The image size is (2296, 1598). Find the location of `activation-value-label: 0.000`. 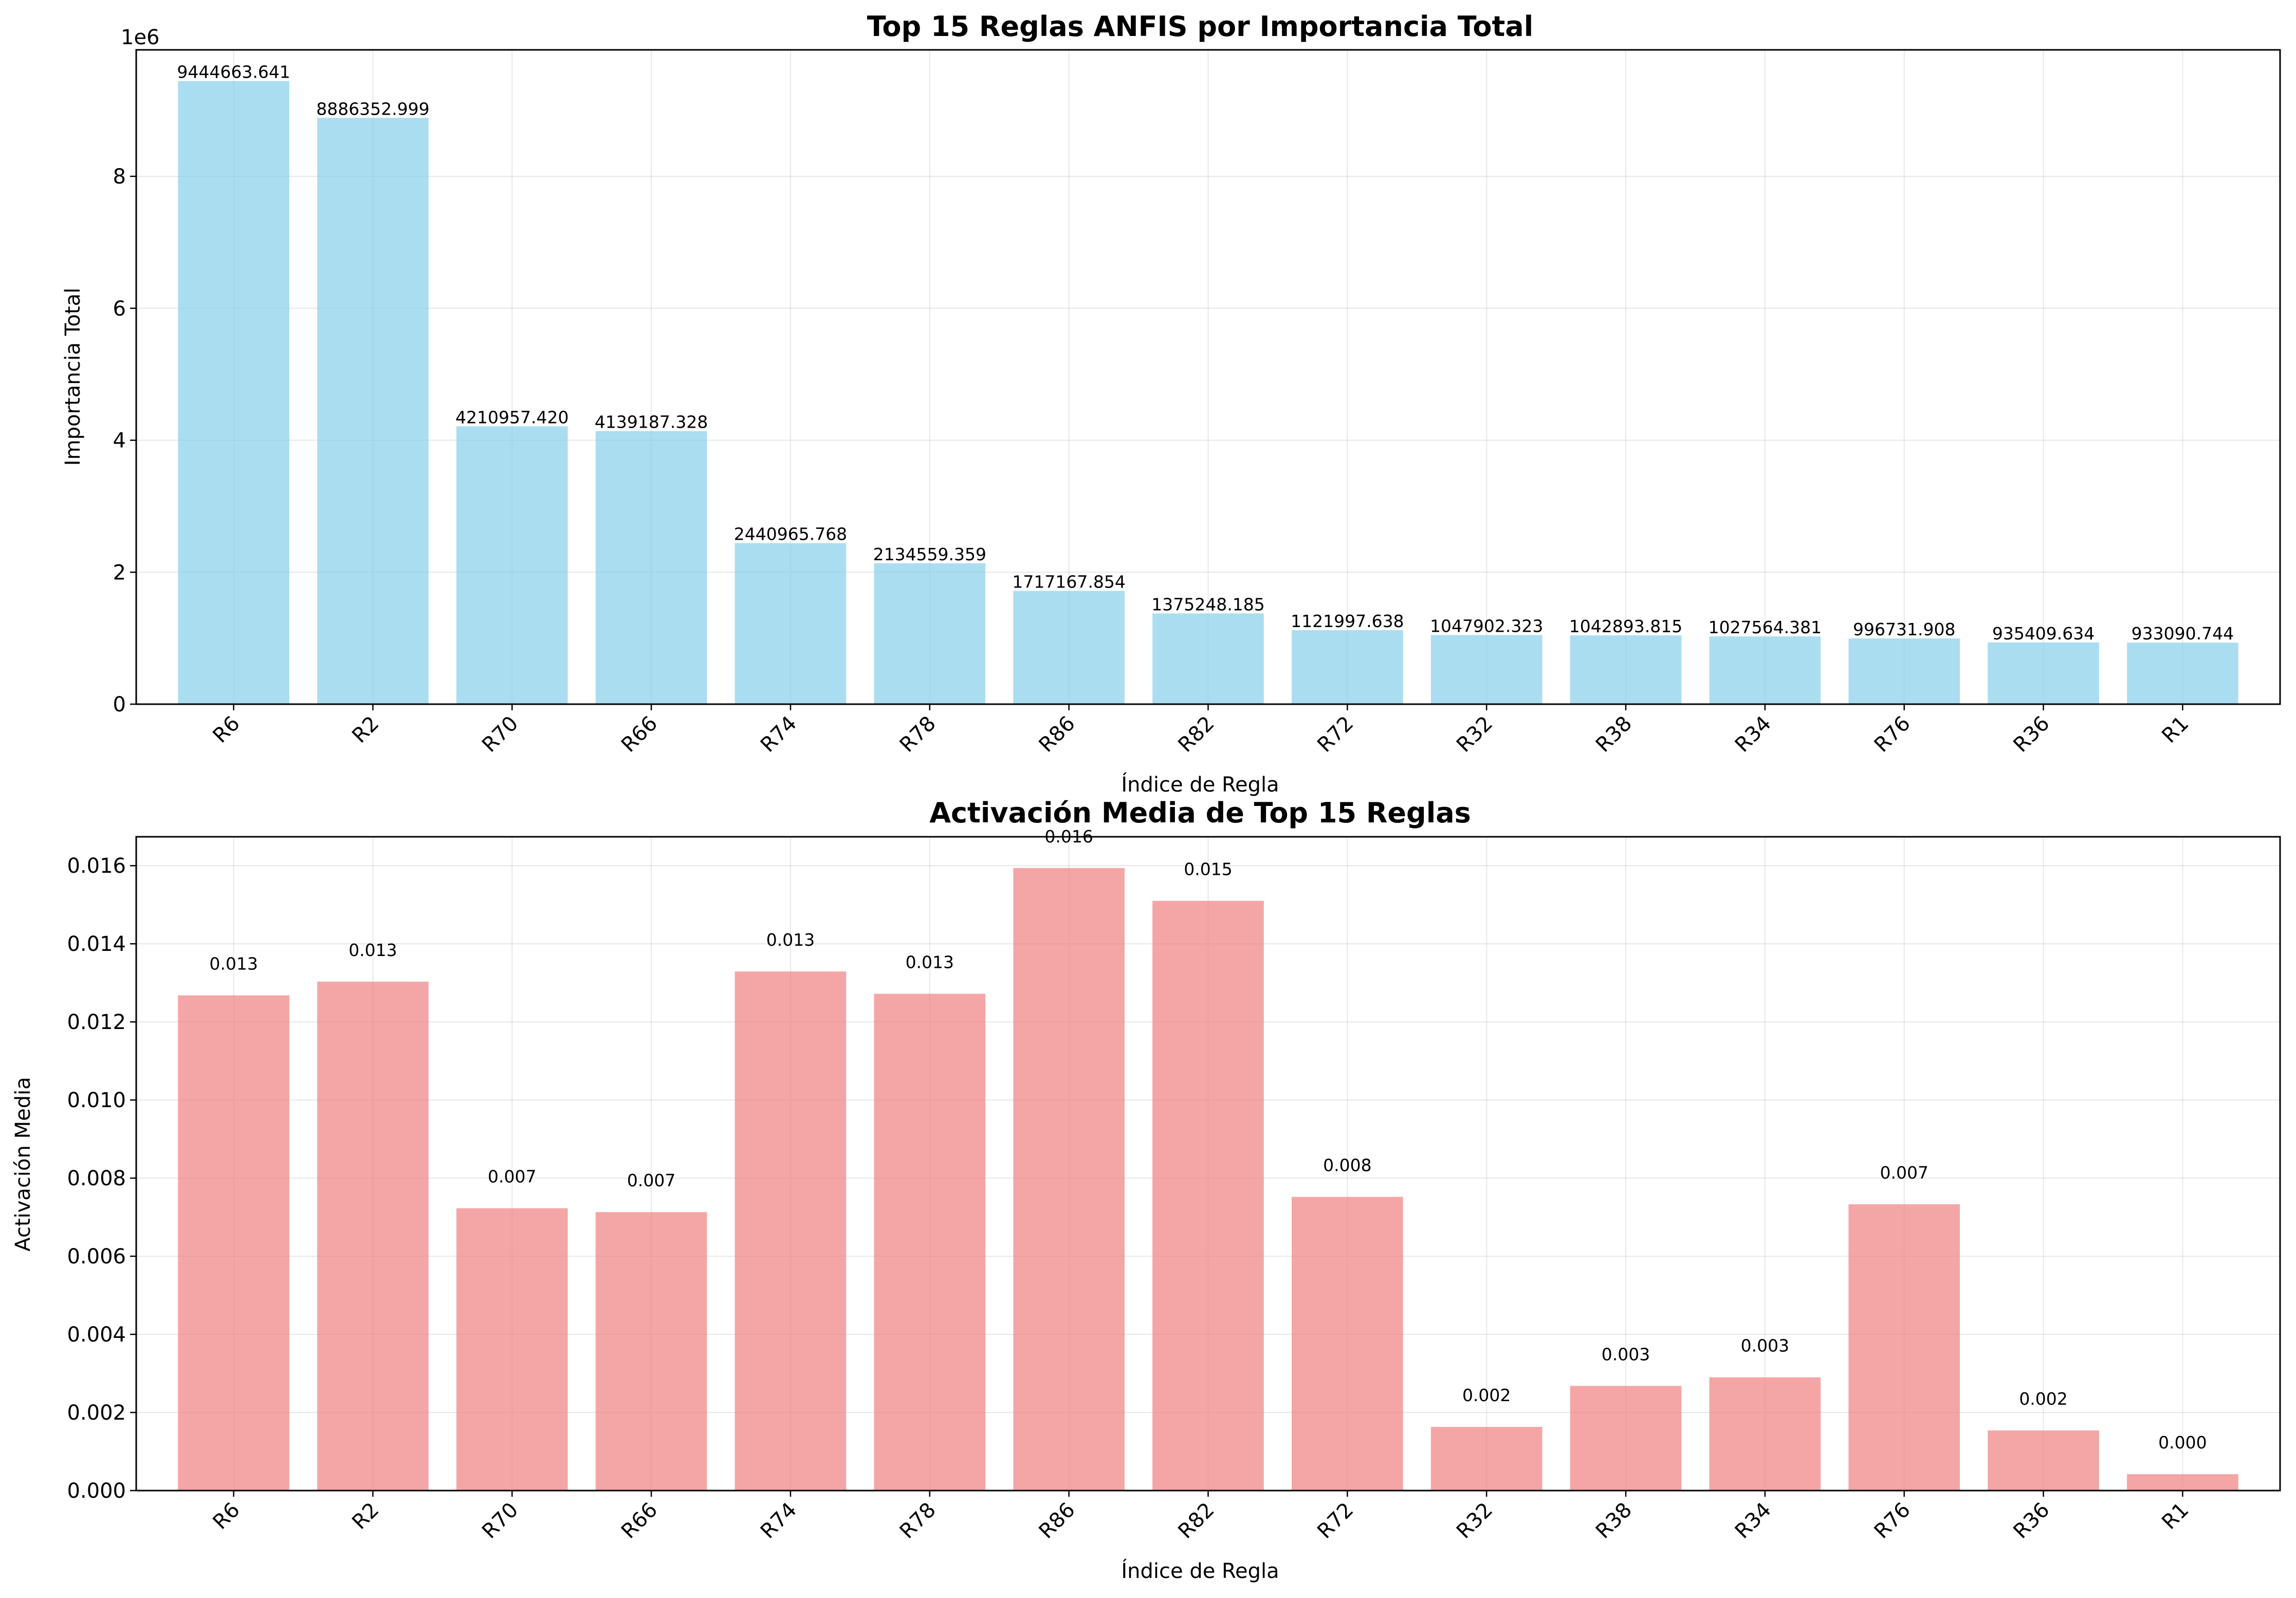

activation-value-label: 0.000 is located at coordinates (2182, 1442).